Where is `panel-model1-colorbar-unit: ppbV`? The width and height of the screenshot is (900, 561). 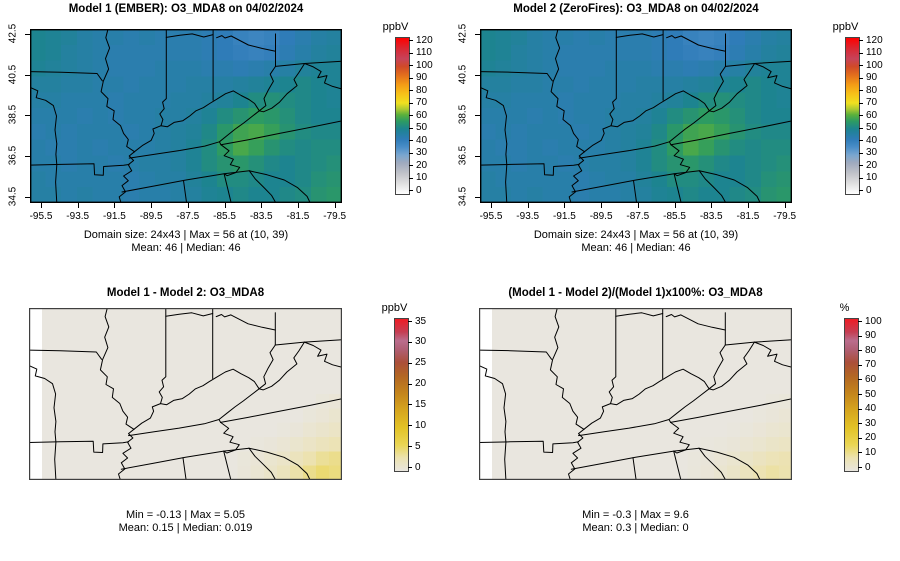 panel-model1-colorbar-unit: ppbV is located at coordinates (395, 27).